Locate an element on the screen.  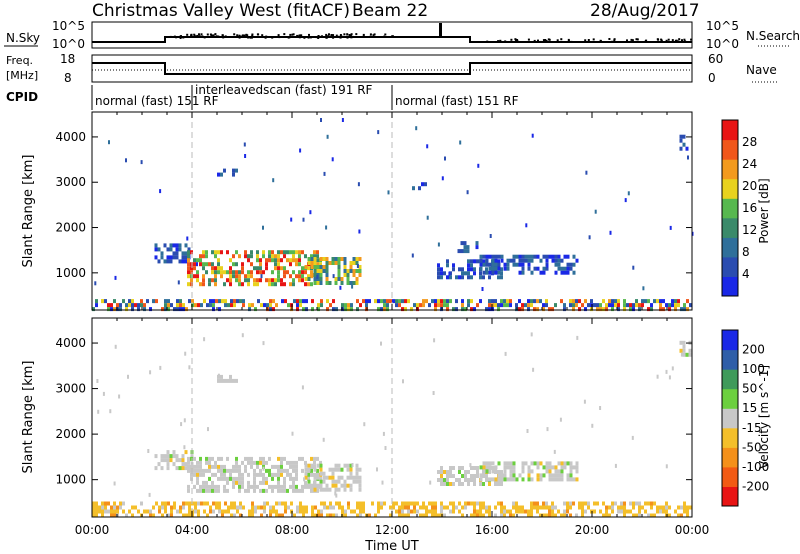
freq-label-line1: Freq. is located at coordinates (19, 60).